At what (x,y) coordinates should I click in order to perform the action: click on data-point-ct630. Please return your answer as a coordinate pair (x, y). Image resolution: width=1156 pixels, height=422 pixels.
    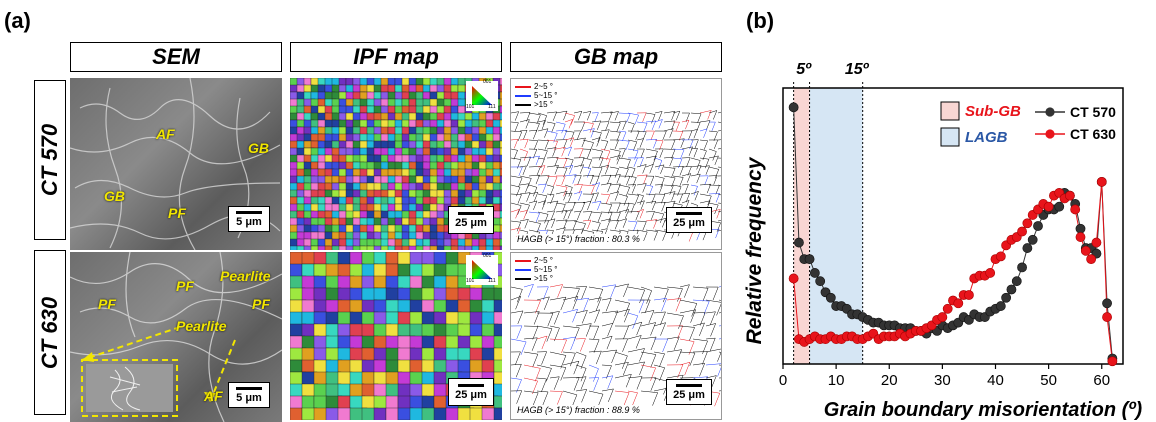
    Looking at the image, I should click on (1101, 181).